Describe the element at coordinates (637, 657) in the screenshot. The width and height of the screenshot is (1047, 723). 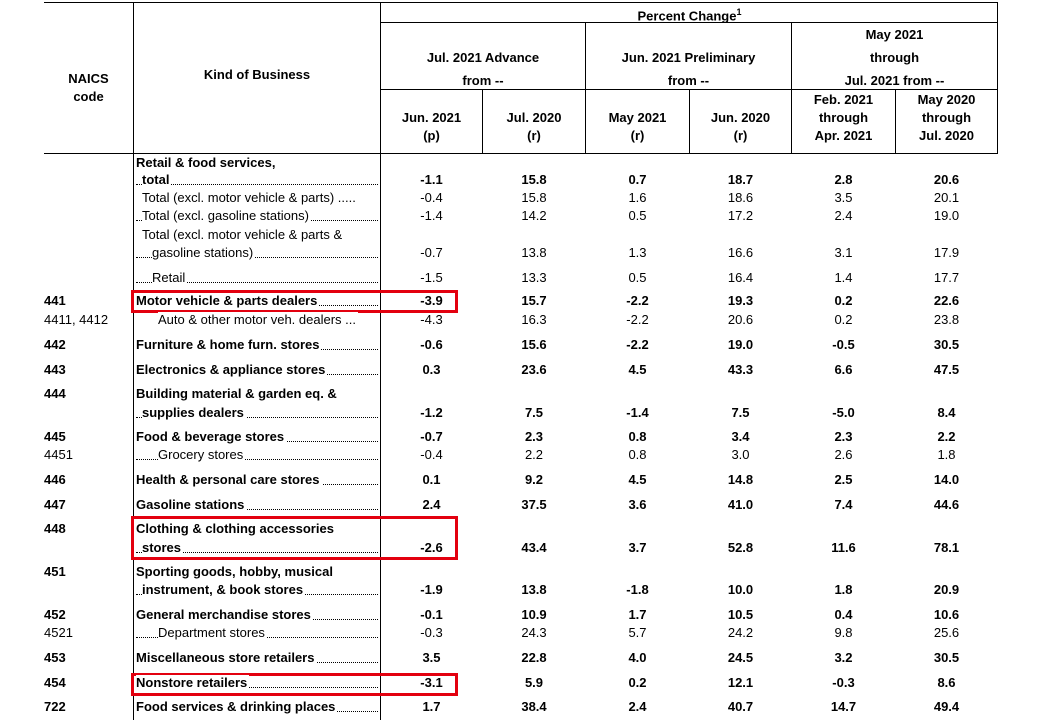
I see `value-cell-c3: 4.0` at that location.